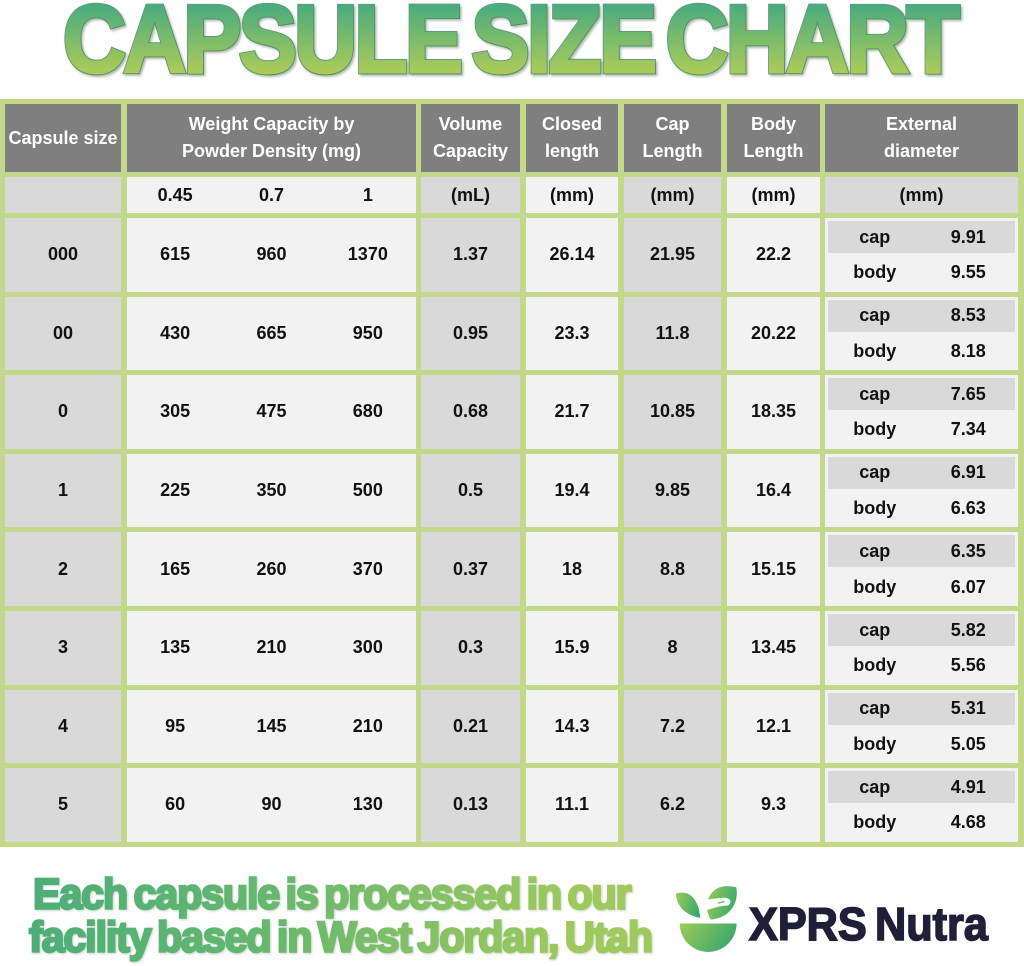  What do you see at coordinates (511, 46) in the screenshot?
I see `svg-text: CAPSULE SIZE CHART` at bounding box center [511, 46].